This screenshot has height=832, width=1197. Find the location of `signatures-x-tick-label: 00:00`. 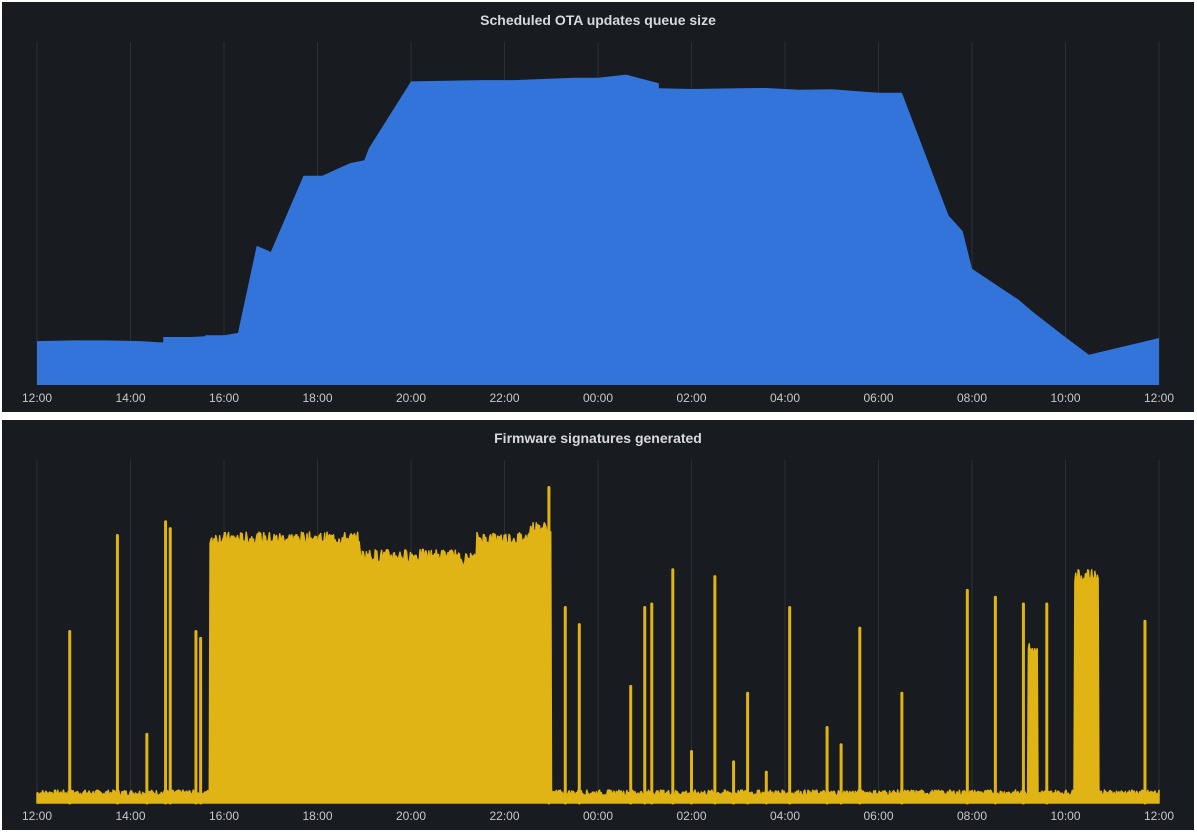

signatures-x-tick-label: 00:00 is located at coordinates (598, 816).